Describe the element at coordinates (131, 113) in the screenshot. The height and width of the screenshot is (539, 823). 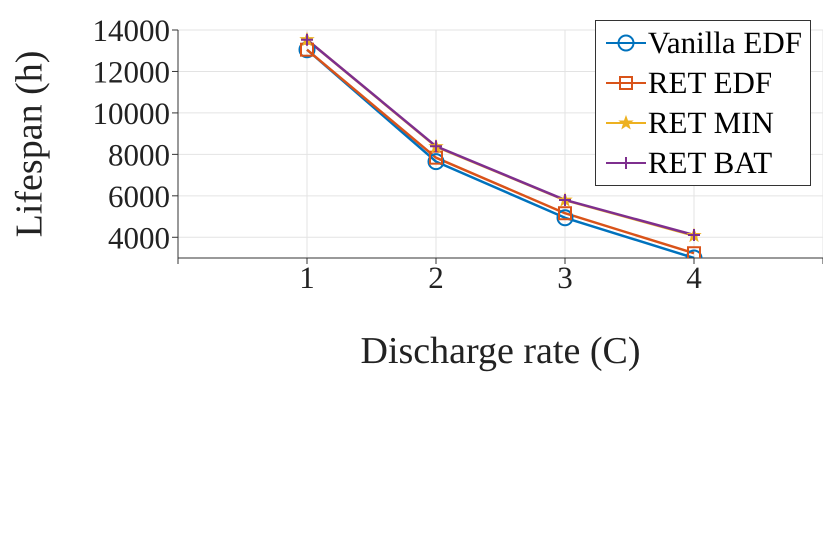
I see `y-tick-label: 10000` at that location.